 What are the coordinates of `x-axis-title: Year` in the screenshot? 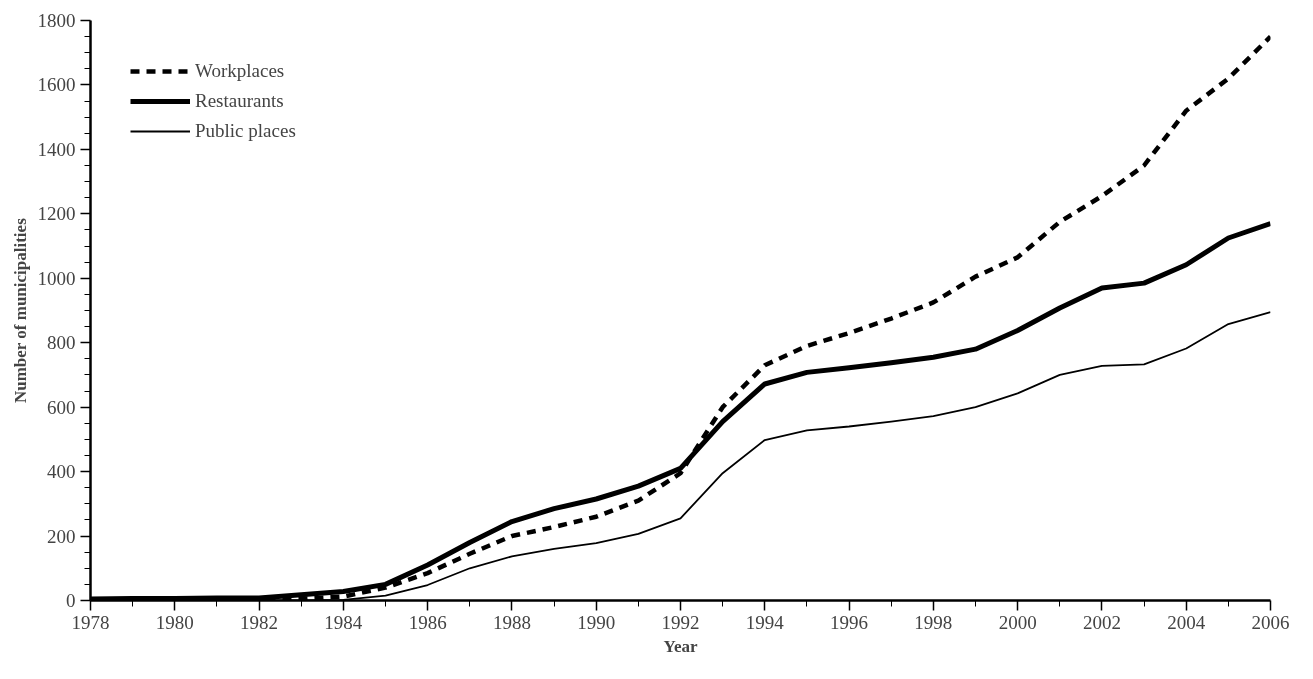 It's located at (680, 646).